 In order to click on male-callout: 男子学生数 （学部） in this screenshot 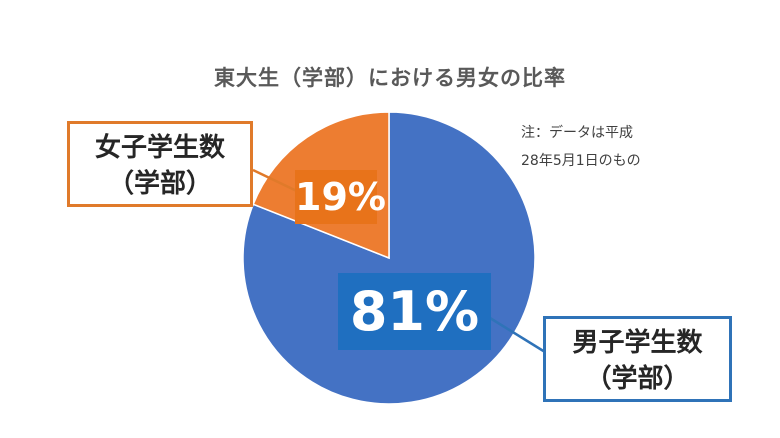, I will do `click(637, 359)`.